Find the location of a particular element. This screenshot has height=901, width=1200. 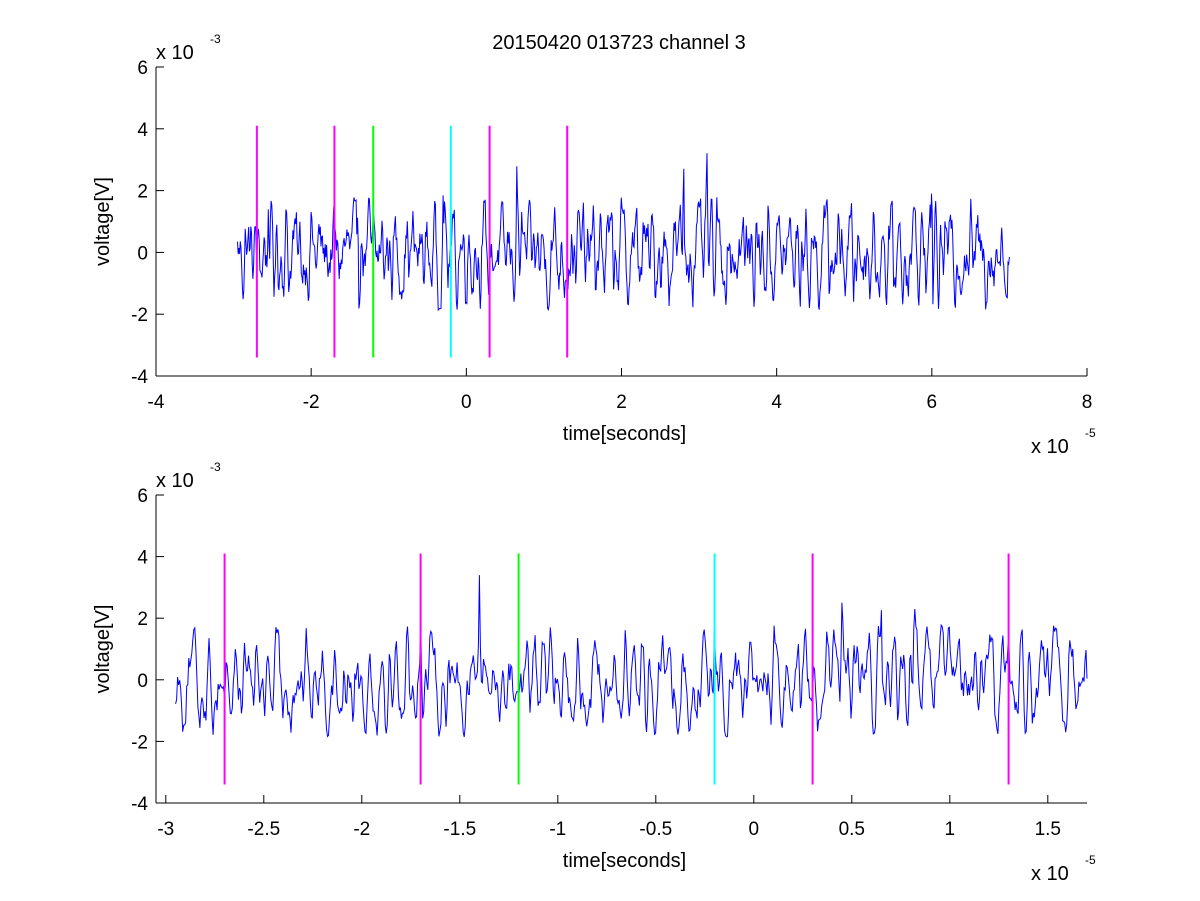

x-tick-label: -3 is located at coordinates (165, 829).